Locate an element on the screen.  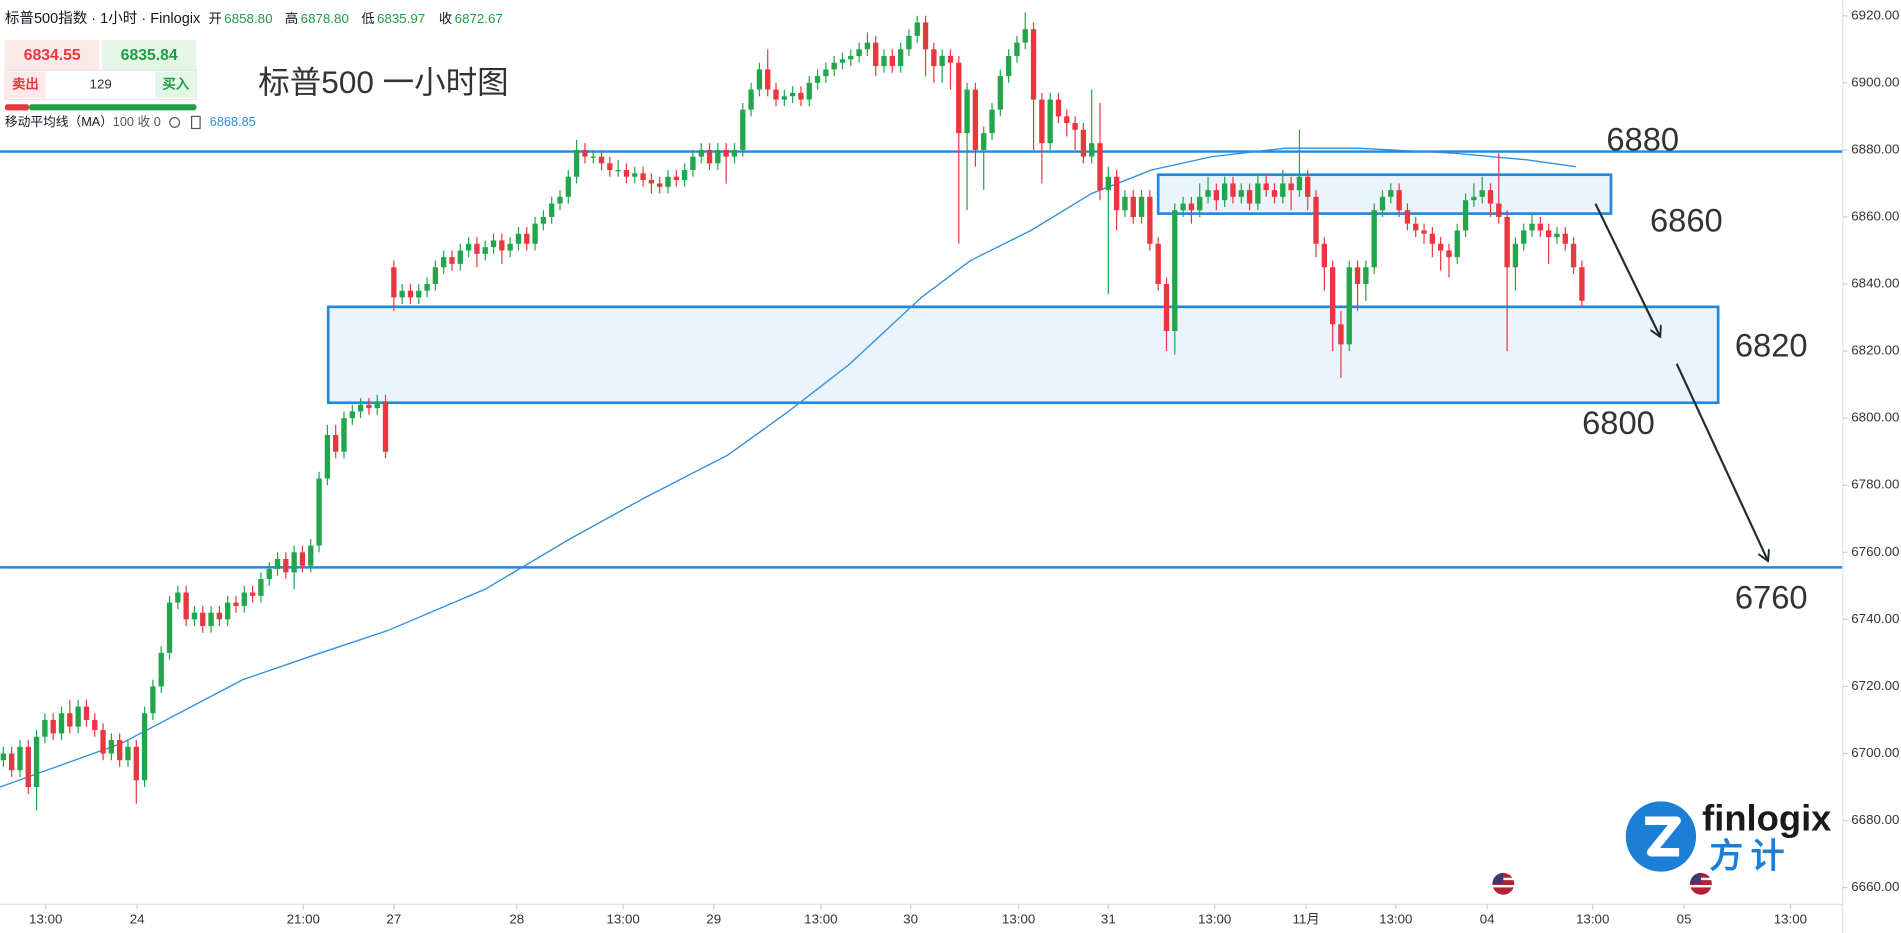
ohlc-label: 收 is located at coordinates (445, 18).